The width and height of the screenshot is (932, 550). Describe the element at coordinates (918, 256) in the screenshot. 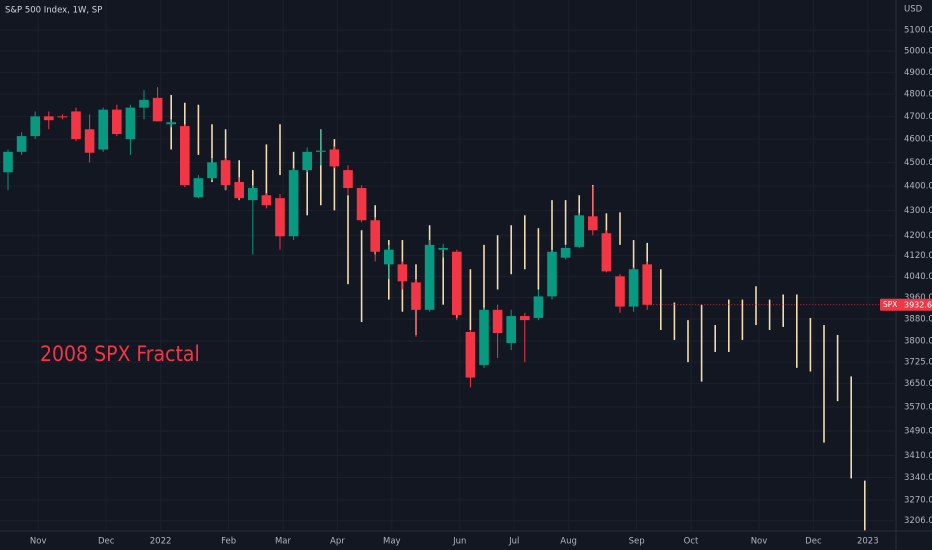

I see `y-tick-label: 4120.00` at that location.